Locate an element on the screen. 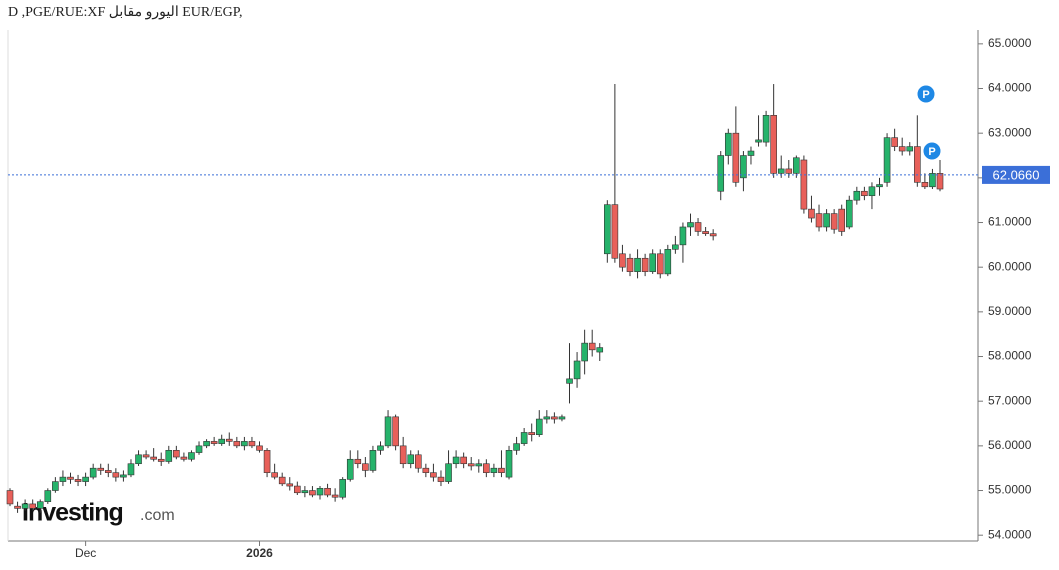  y-tick-label: 54.0000 is located at coordinates (1010, 534).